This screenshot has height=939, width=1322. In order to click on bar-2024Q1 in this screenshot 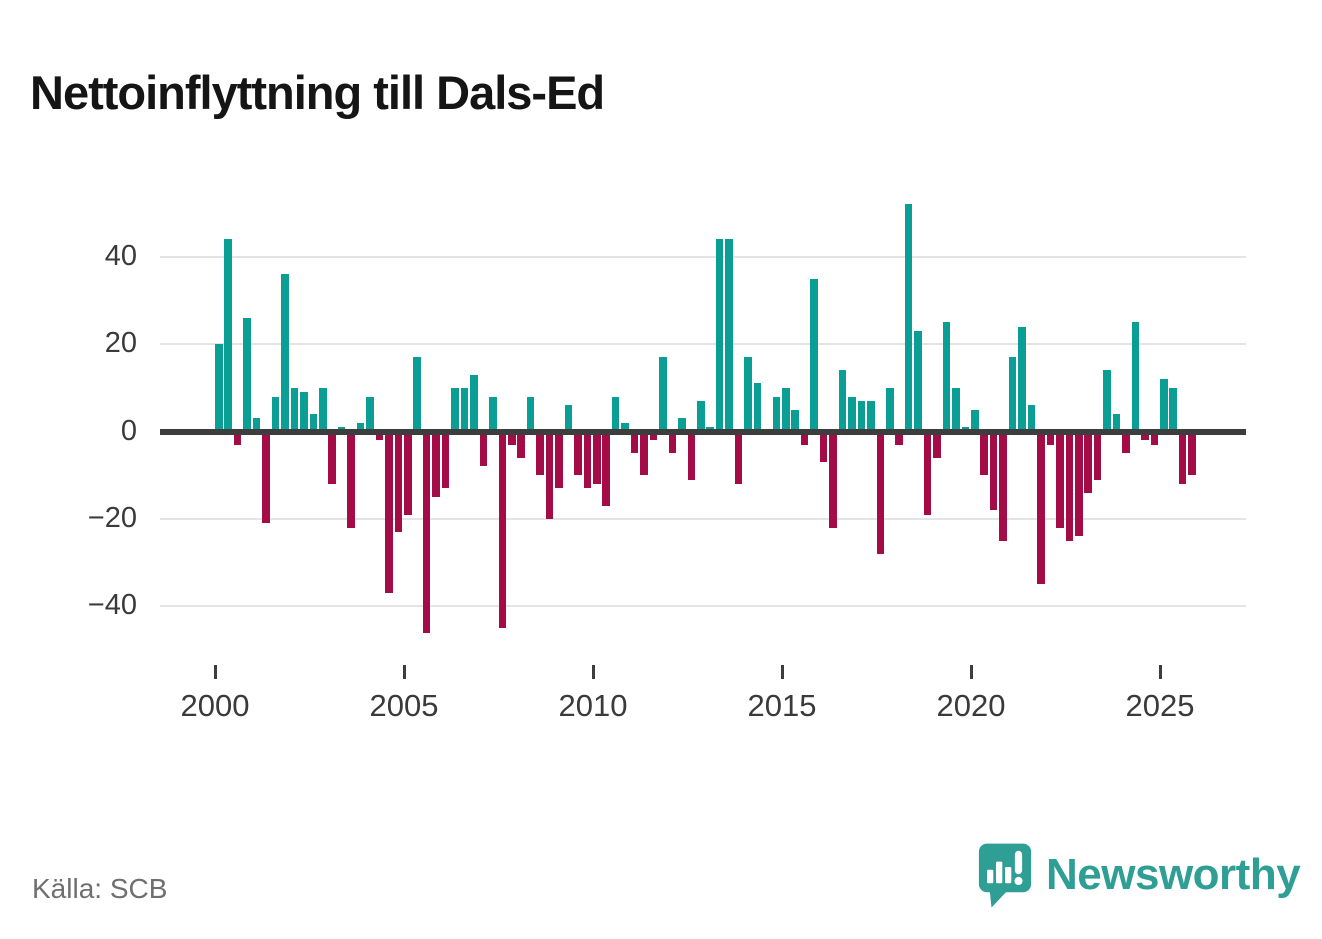, I will do `click(1126, 442)`.